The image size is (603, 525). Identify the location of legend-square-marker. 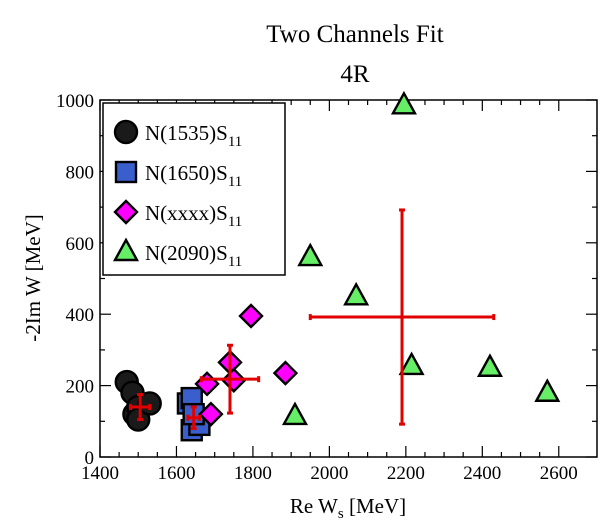
(126, 172).